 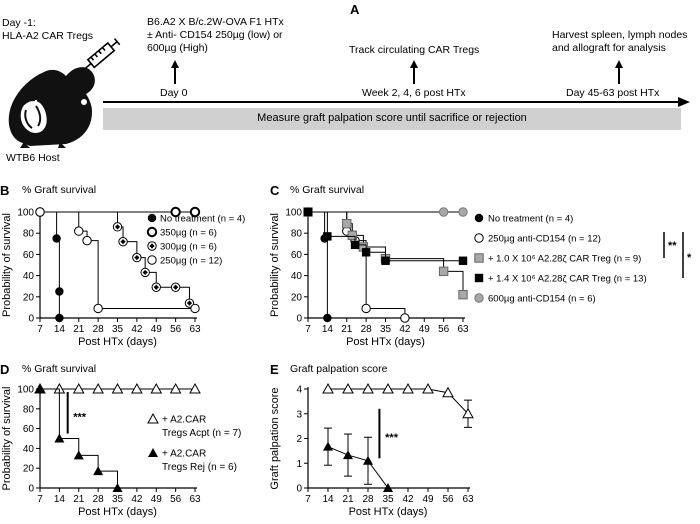 What do you see at coordinates (79, 438) in the screenshot?
I see `chart-d-series-line` at bounding box center [79, 438].